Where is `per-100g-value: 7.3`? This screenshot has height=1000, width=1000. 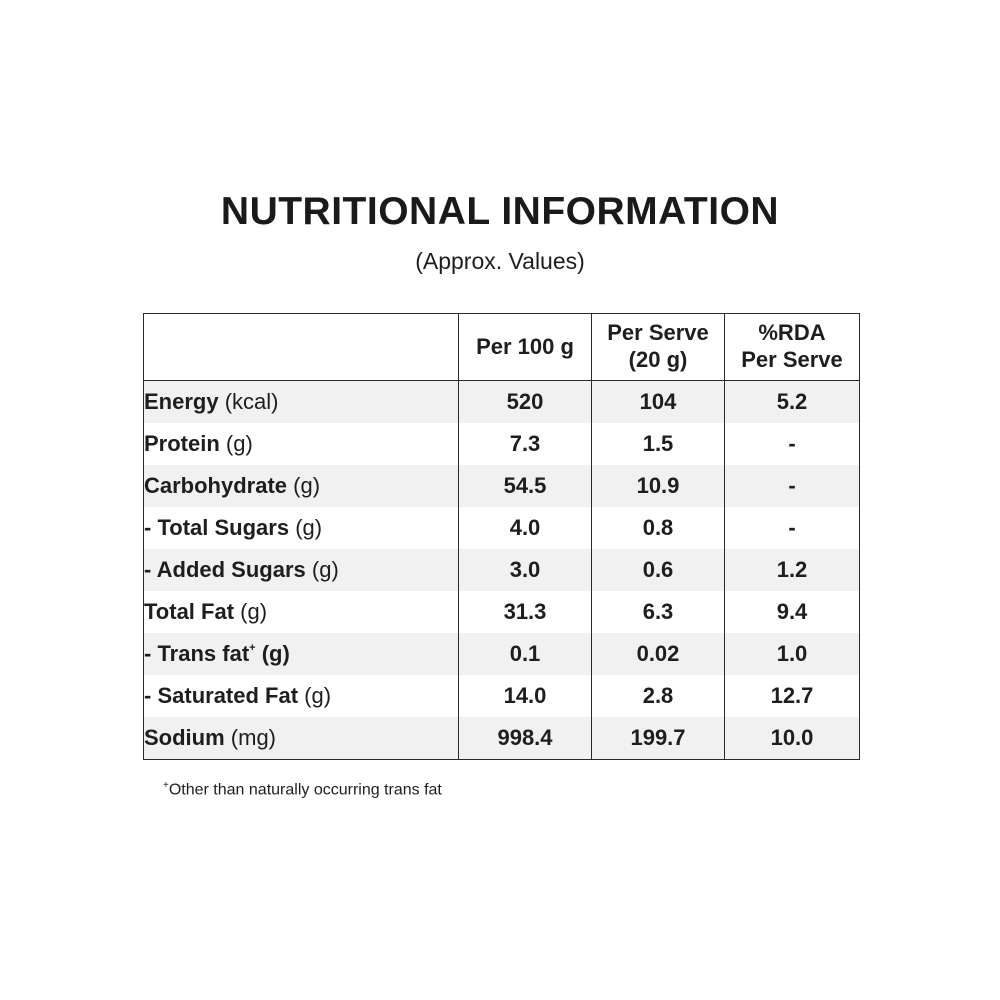
per-100g-value: 7.3 is located at coordinates (525, 444).